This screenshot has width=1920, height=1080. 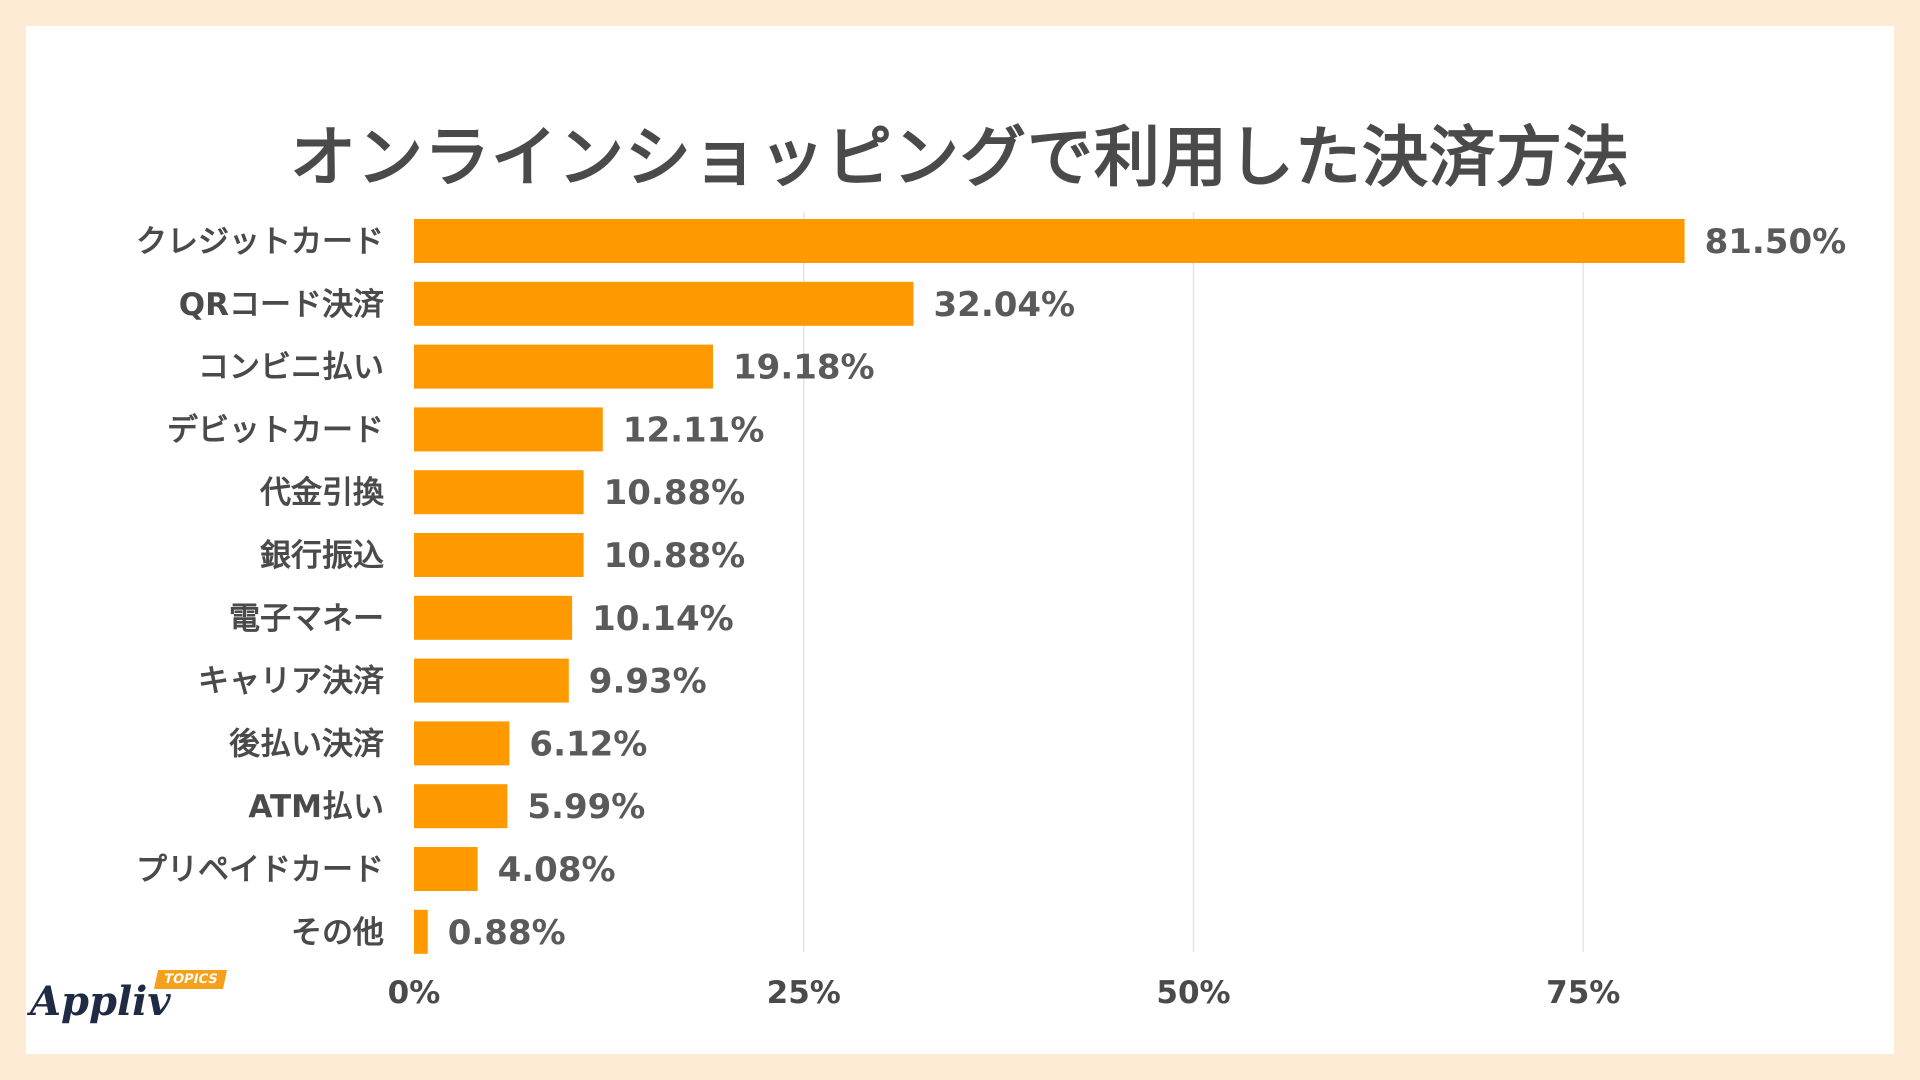 I want to click on data-label: 19.18%, so click(x=804, y=368).